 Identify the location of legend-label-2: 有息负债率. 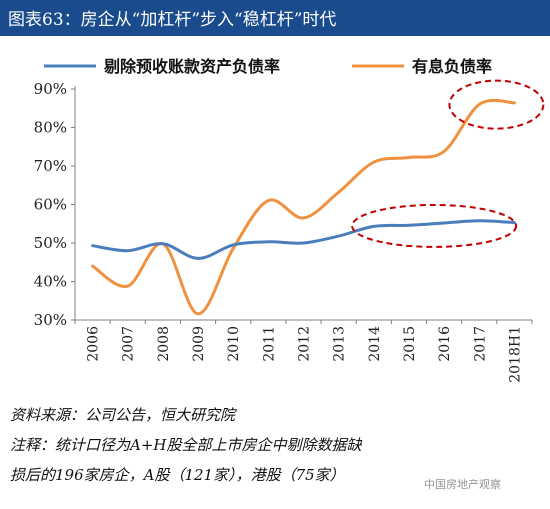
(452, 66).